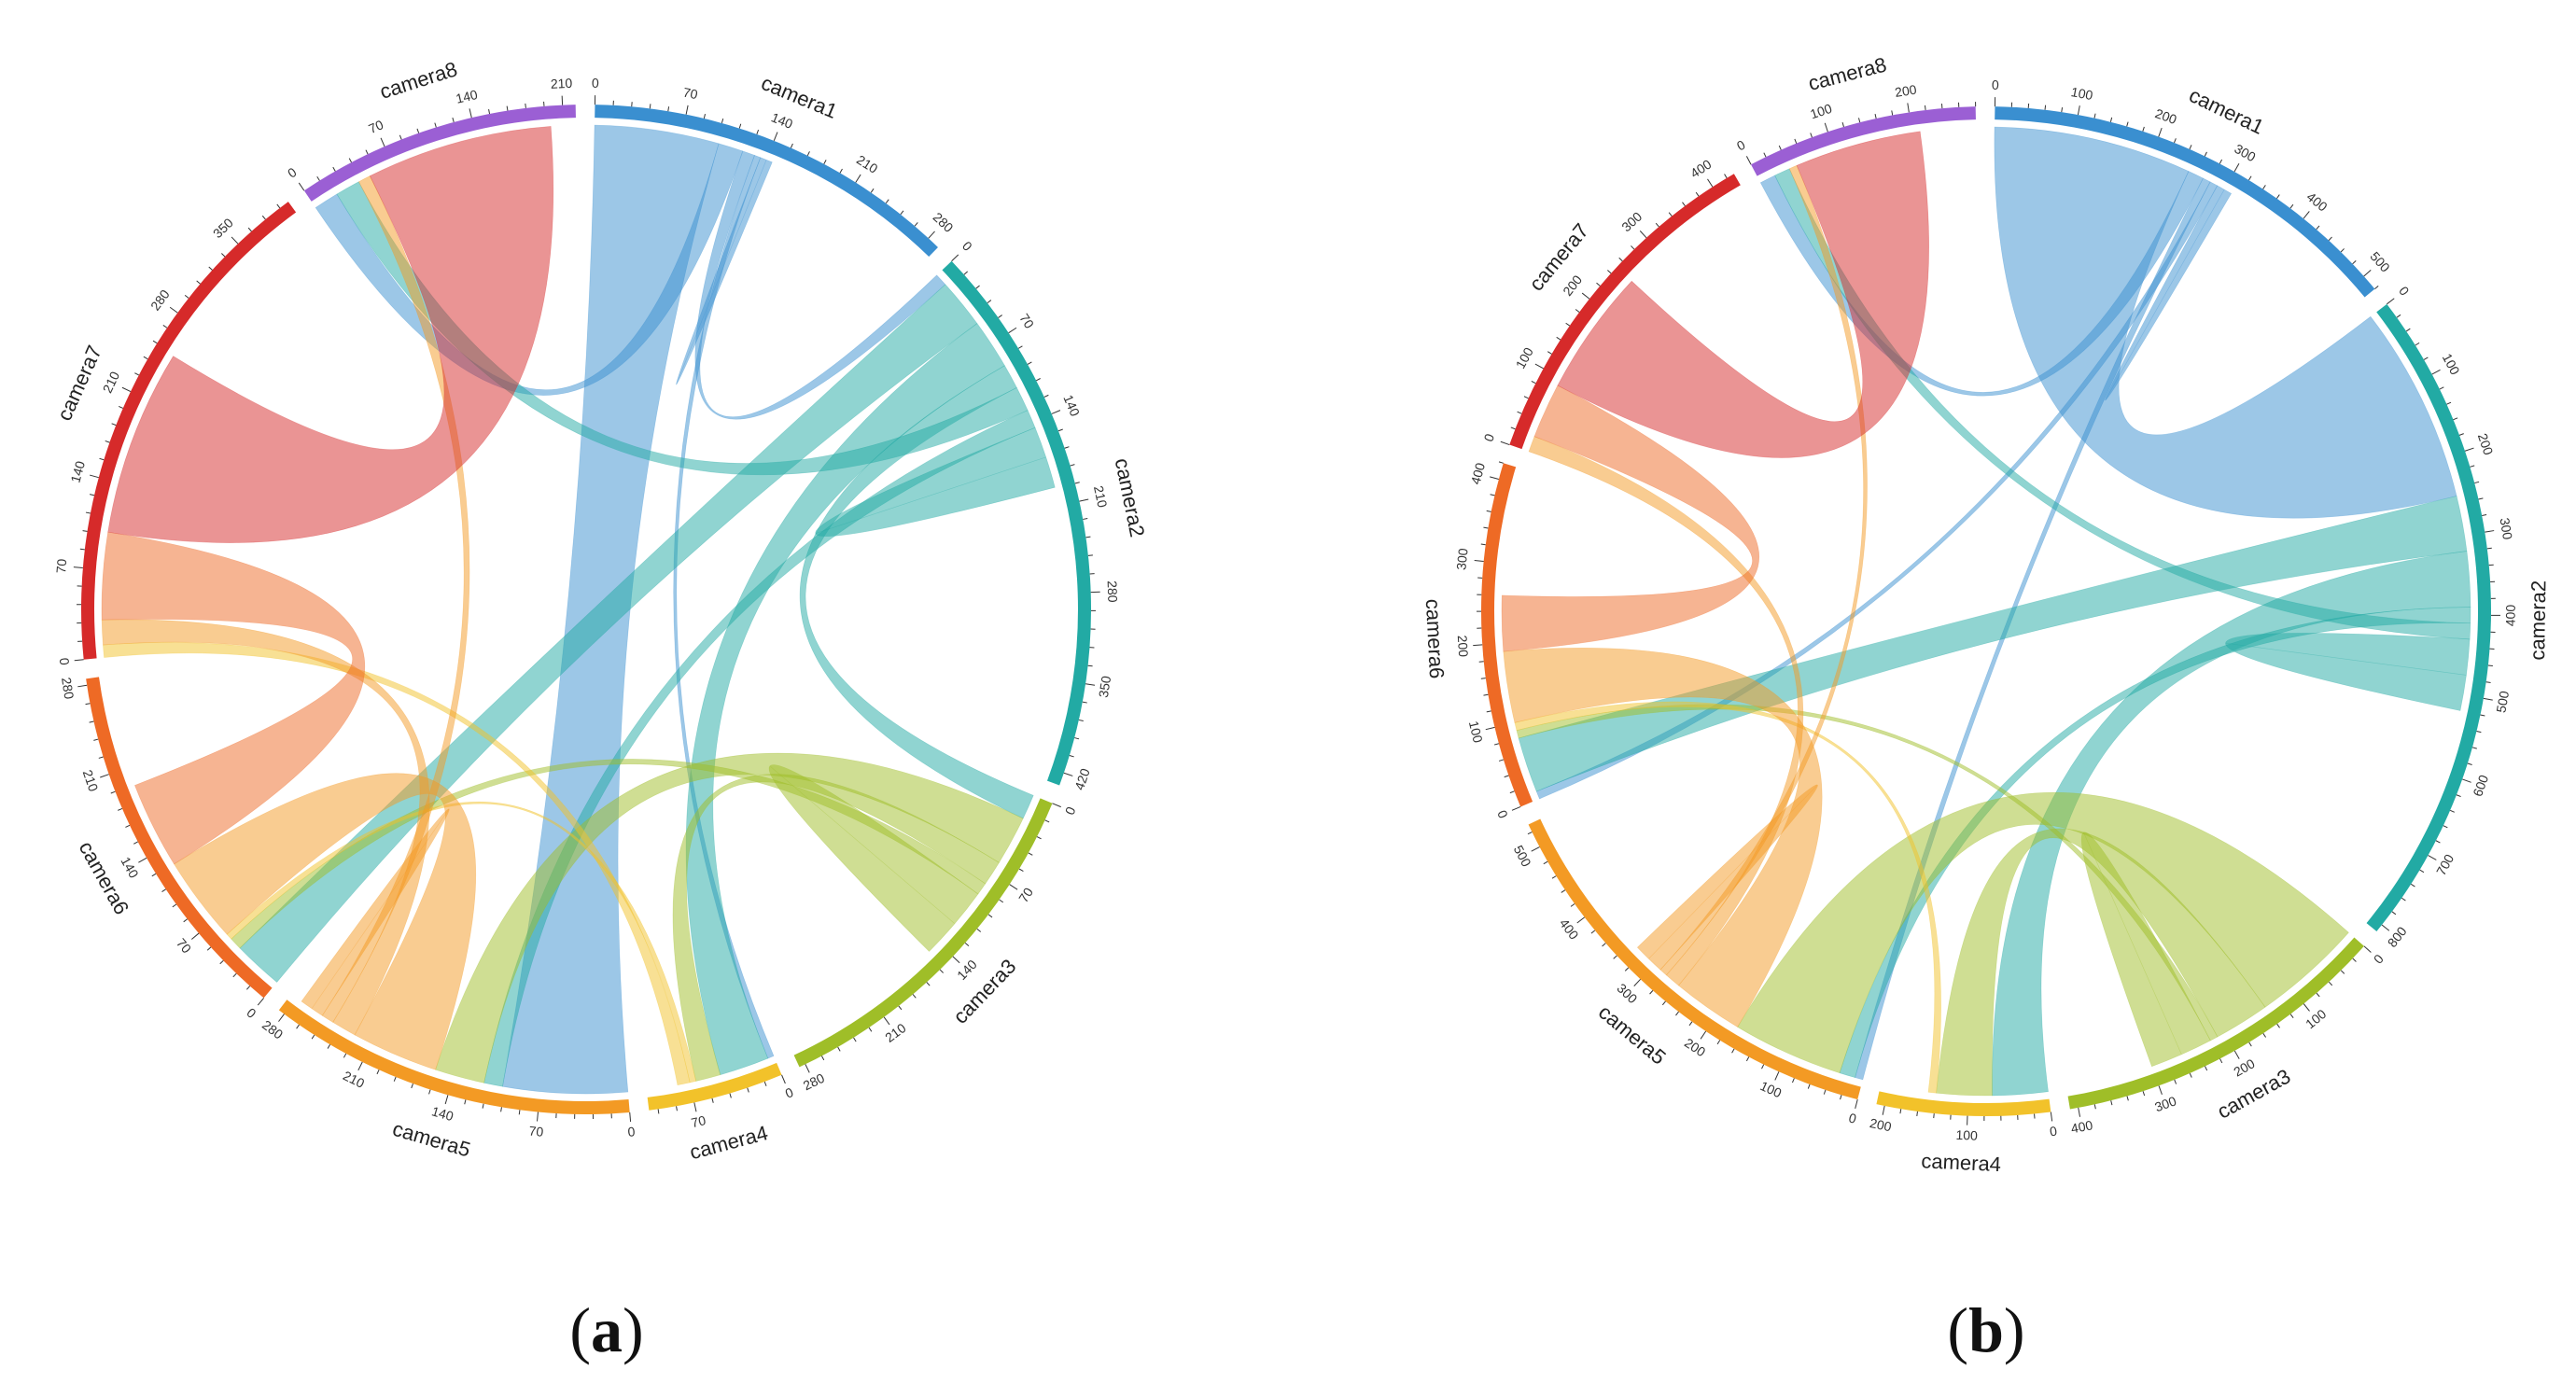 The width and height of the screenshot is (2576, 1398). What do you see at coordinates (233, 698) in the screenshot?
I see `ribbon-camera6-camera7` at bounding box center [233, 698].